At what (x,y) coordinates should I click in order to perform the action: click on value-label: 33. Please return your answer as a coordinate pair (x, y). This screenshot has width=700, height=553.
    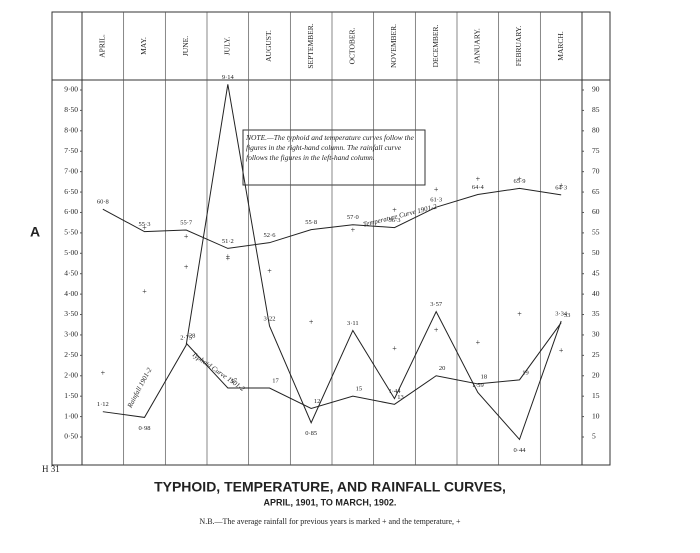
    Looking at the image, I should click on (567, 315).